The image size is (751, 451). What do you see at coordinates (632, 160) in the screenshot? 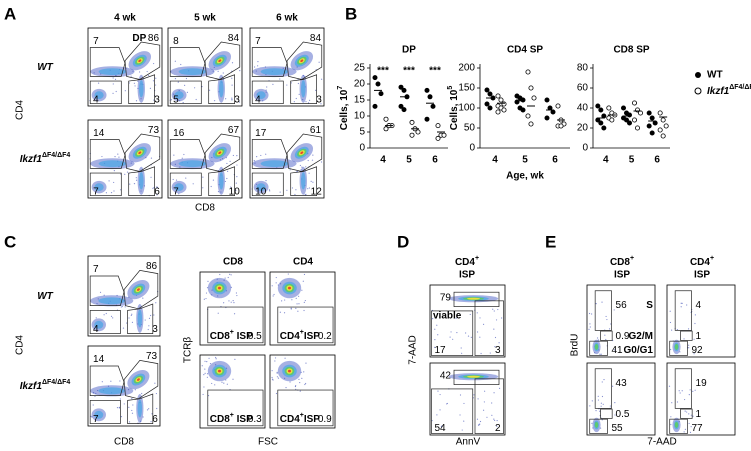
I see `x-tick-label: 5` at bounding box center [632, 160].